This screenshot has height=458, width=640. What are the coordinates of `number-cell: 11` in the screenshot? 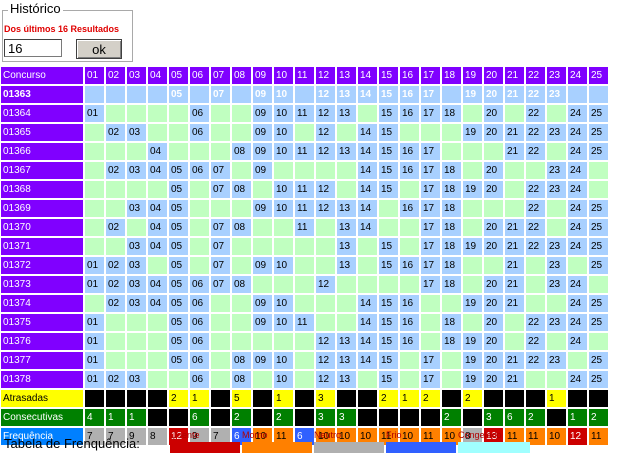 It's located at (304, 227).